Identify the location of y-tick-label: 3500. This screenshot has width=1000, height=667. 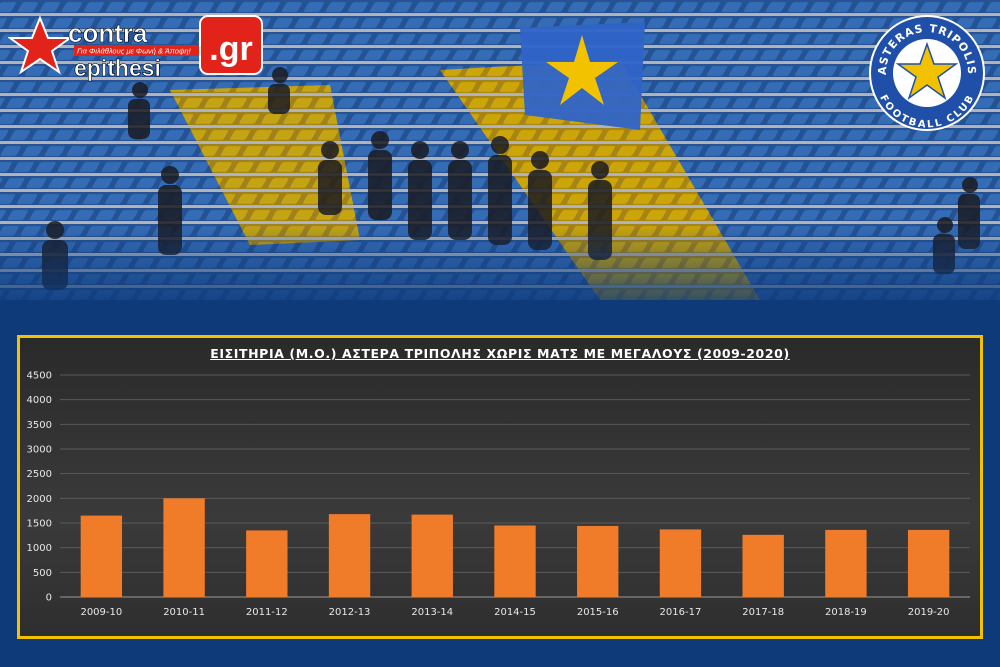
(39, 425).